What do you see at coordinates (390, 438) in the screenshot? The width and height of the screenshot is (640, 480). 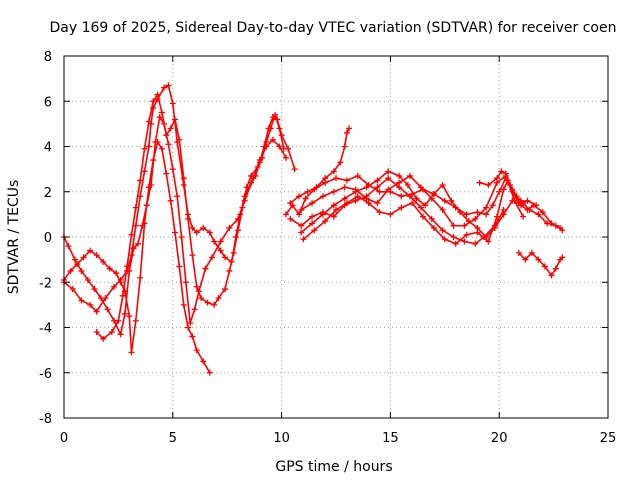 I see `x-tick-label: 15` at bounding box center [390, 438].